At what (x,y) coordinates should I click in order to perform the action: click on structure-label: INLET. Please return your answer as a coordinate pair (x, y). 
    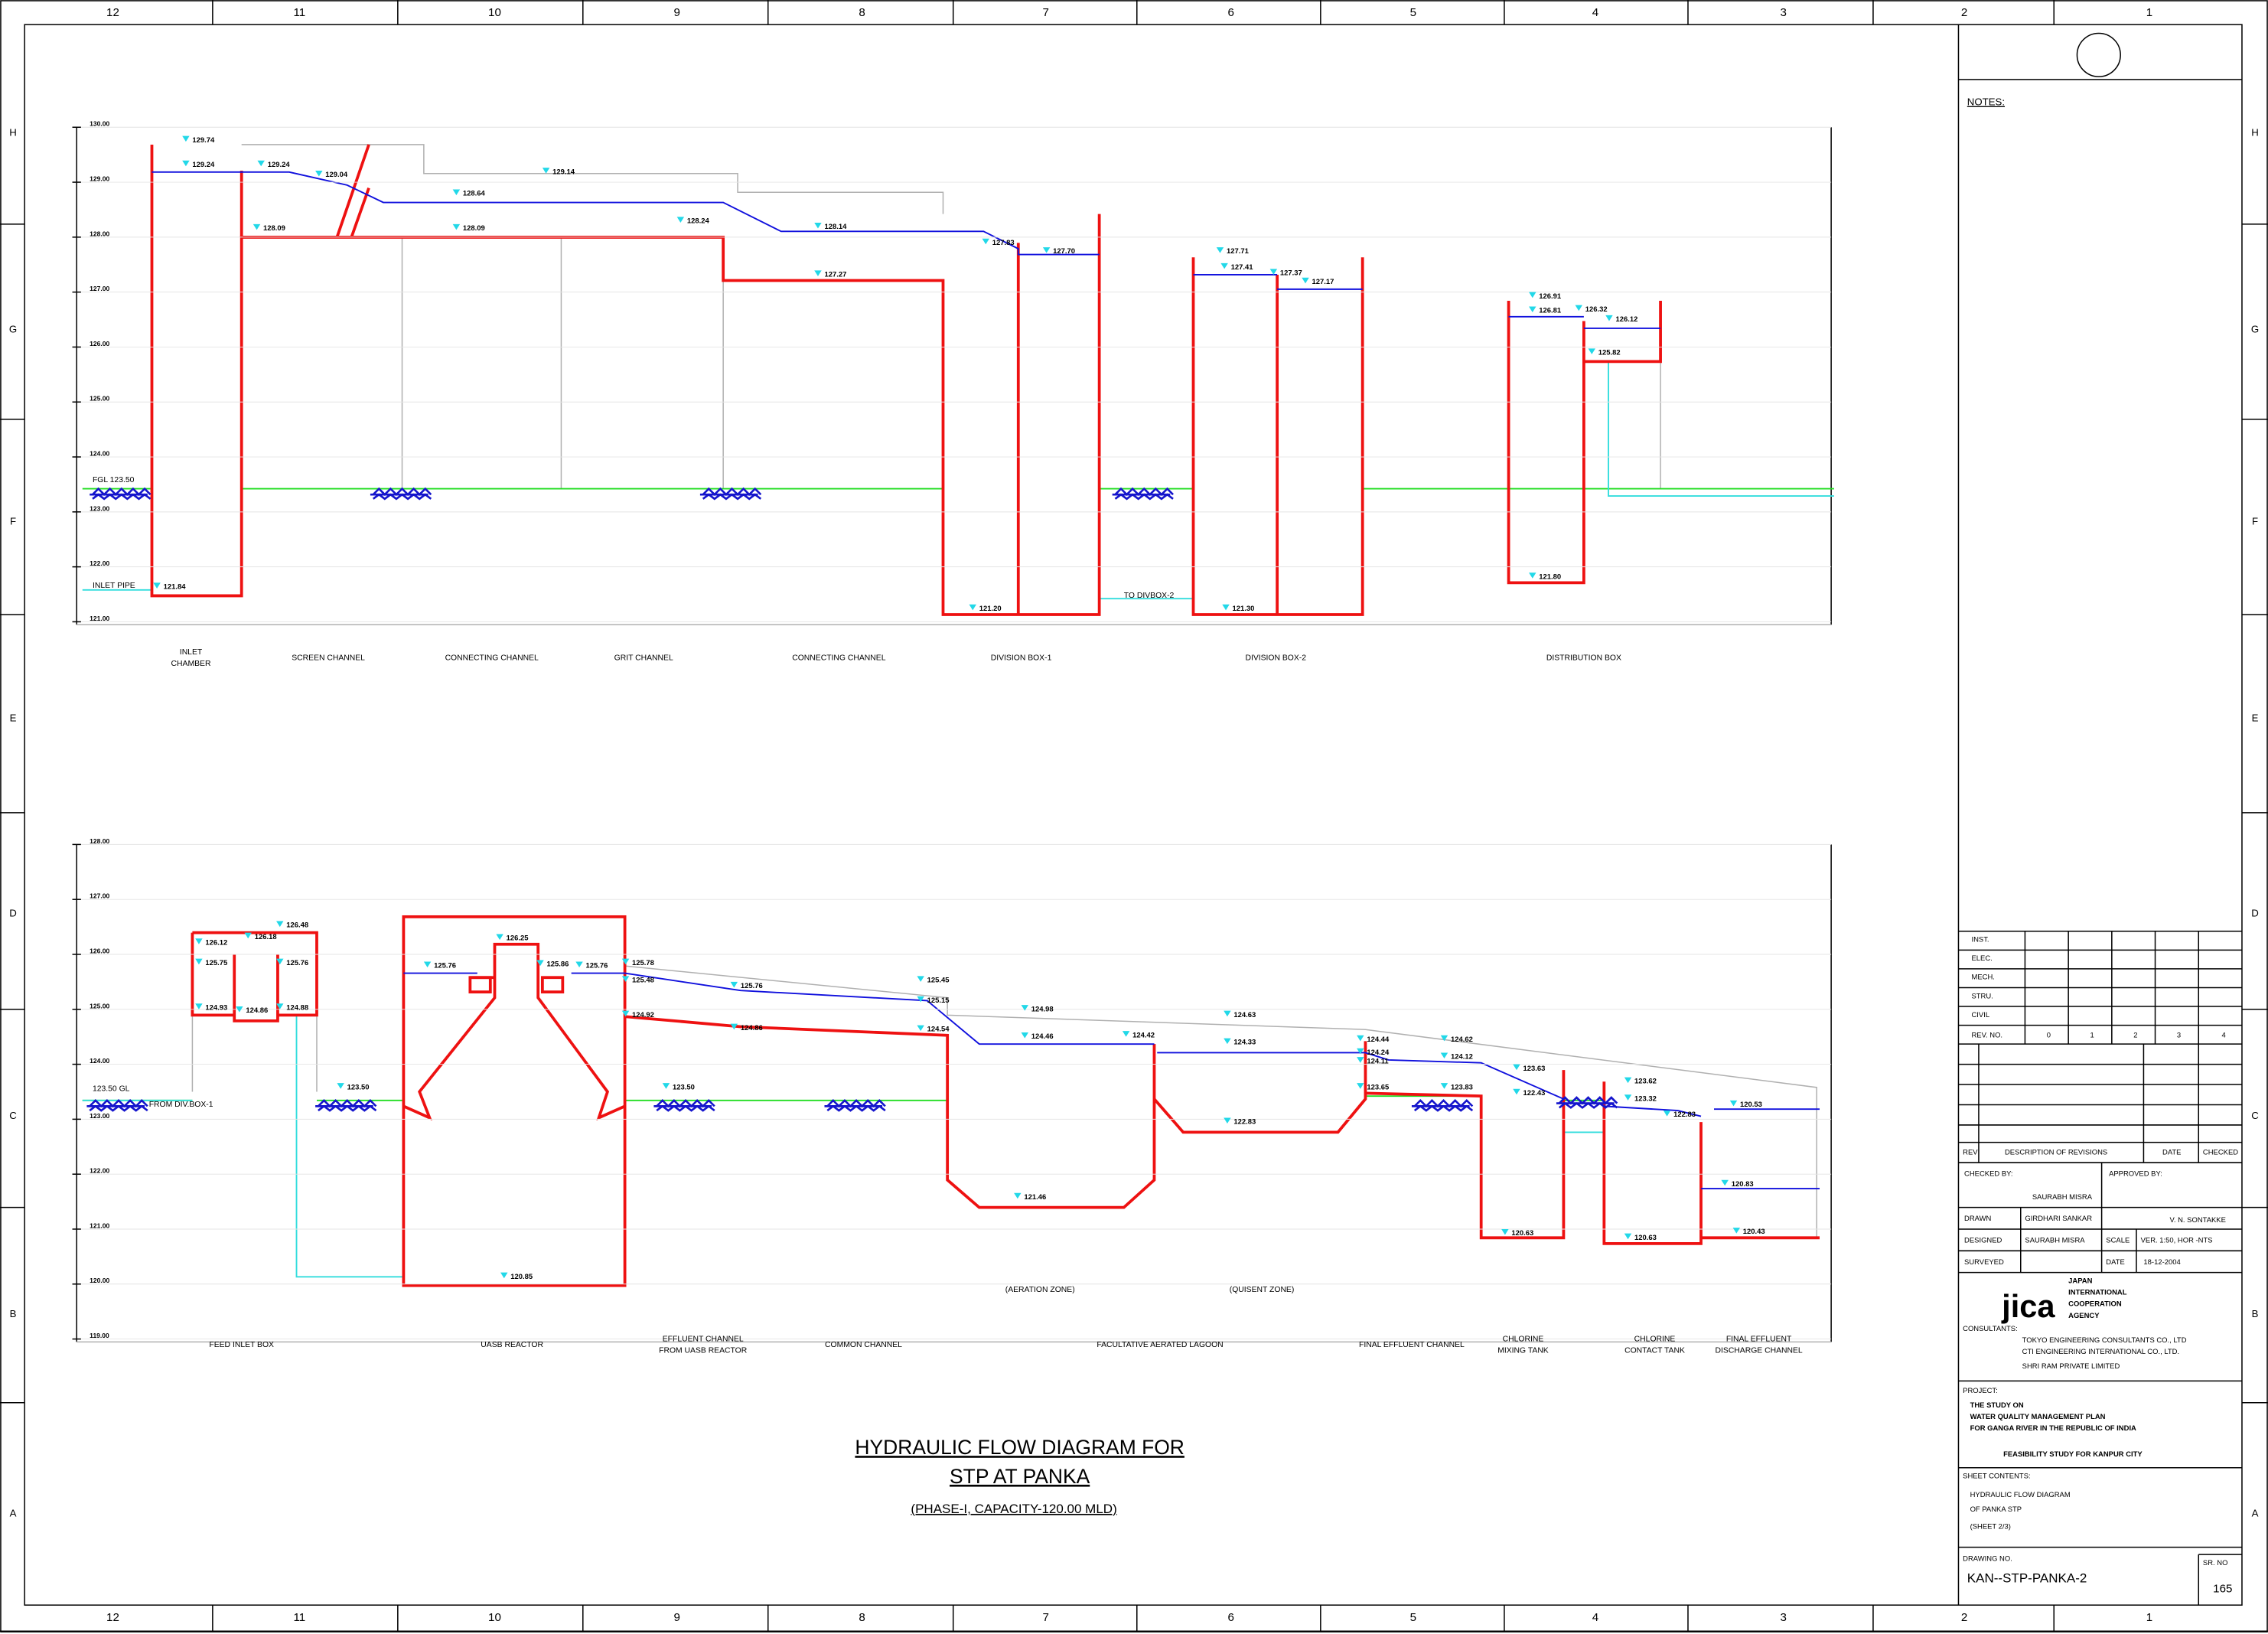
    Looking at the image, I should click on (191, 652).